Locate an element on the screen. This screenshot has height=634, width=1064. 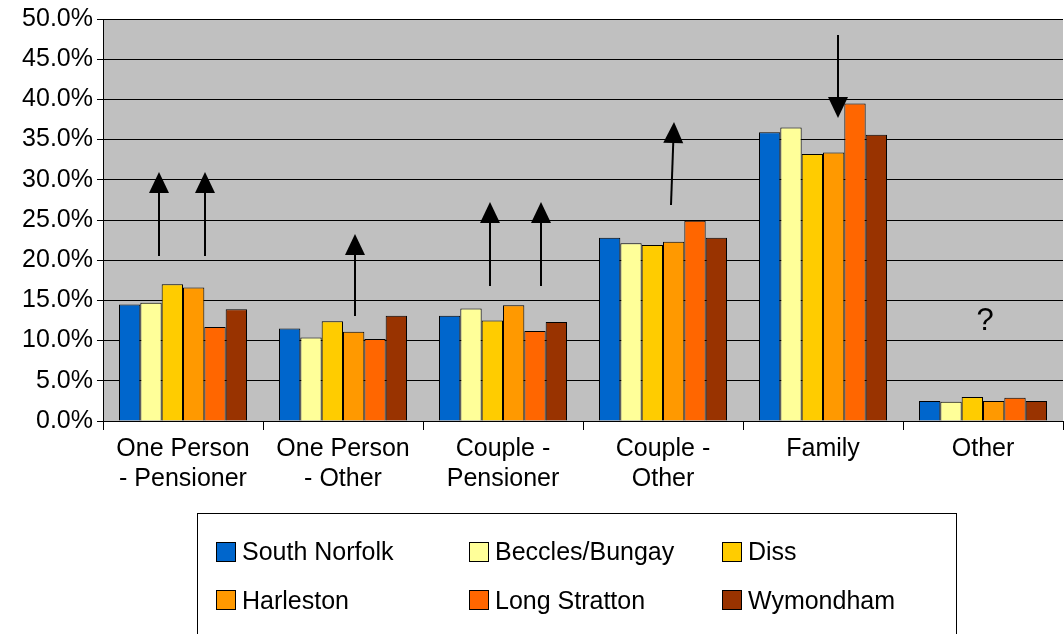
y-tick-label: 45.0% is located at coordinates (57, 57).